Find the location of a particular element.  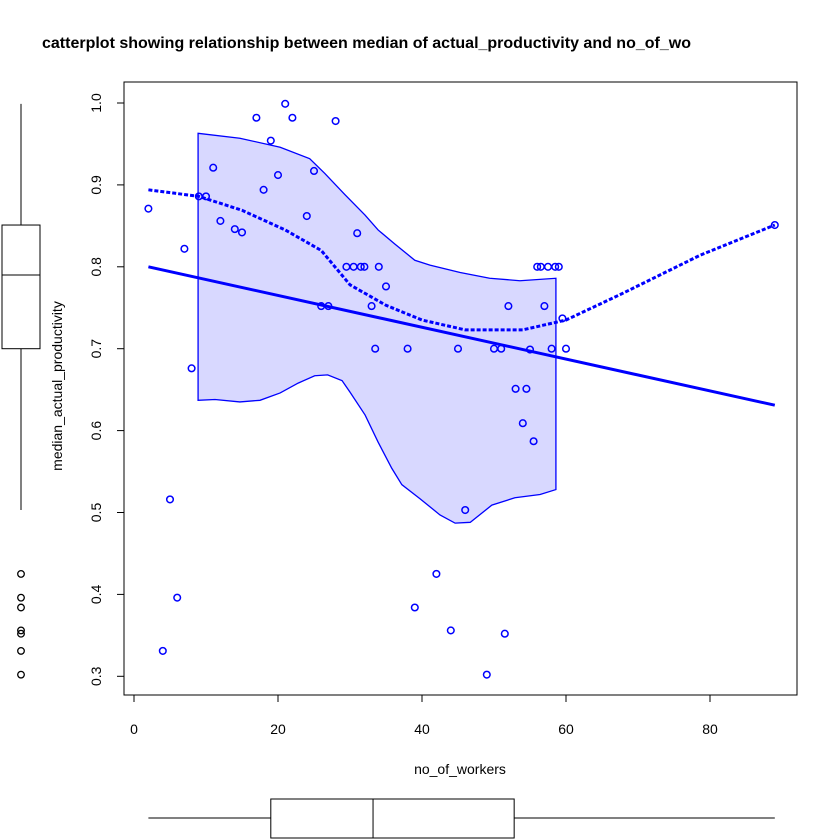

y-tick-label: 1.0 is located at coordinates (96, 103).